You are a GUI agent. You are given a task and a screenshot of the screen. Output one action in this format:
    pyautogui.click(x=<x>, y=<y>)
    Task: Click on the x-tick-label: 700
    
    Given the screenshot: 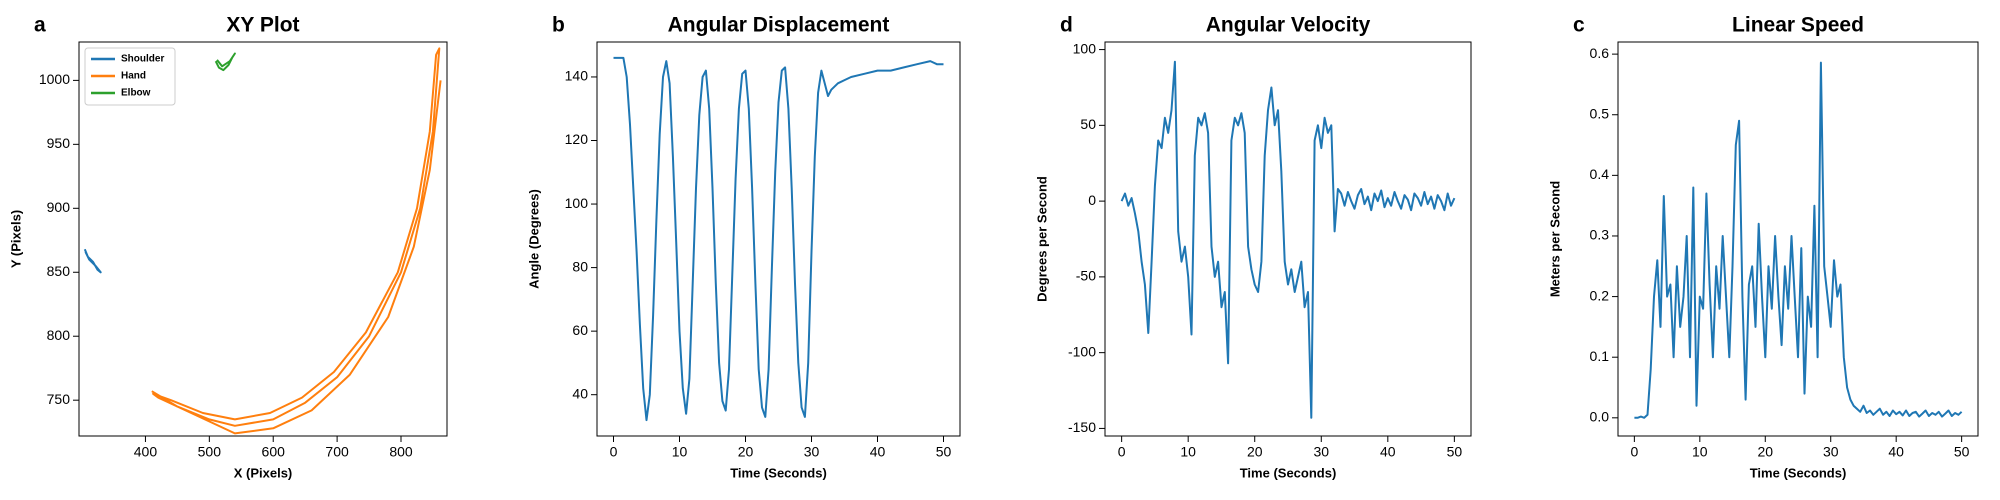 What is the action you would take?
    pyautogui.click(x=337, y=452)
    